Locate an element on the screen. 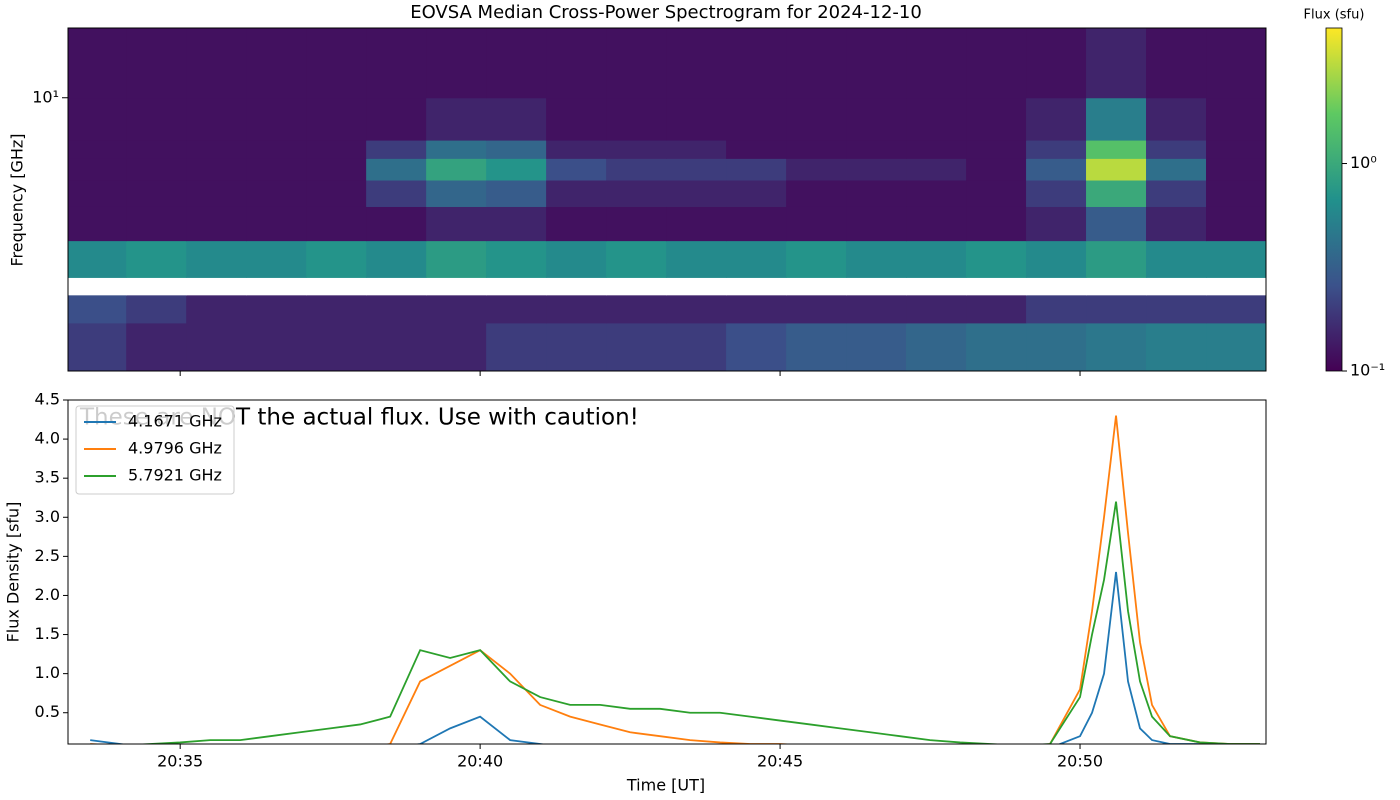 The height and width of the screenshot is (800, 1400). colorbar-label: Flux (sfu) is located at coordinates (1334, 15).